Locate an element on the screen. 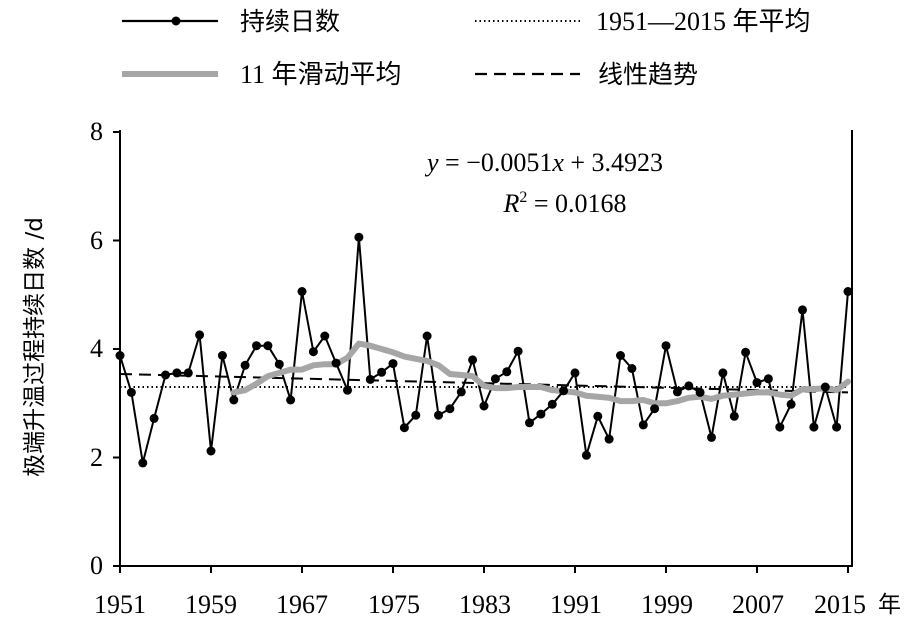 This screenshot has height=628, width=919. legend-label-moving: 11 年滑动平均 is located at coordinates (321, 74).